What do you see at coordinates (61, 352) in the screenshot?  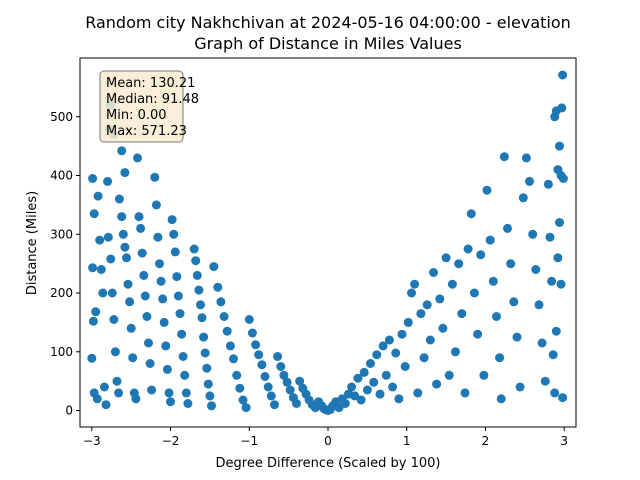 I see `y-tick-label: 100` at bounding box center [61, 352].